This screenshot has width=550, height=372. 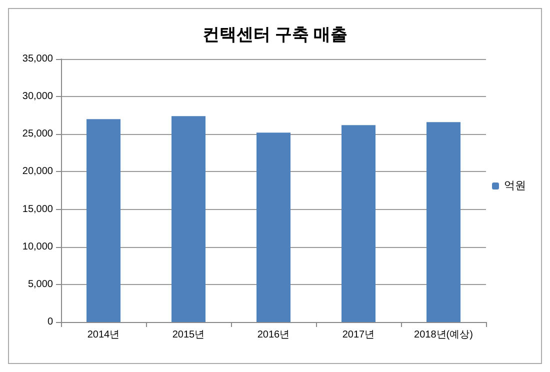 I want to click on y-tick-label: 20,000, so click(x=38, y=172).